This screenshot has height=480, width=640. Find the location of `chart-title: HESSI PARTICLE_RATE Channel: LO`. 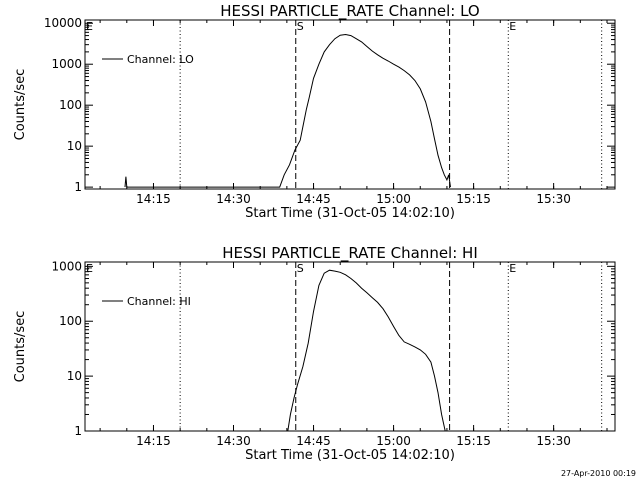

chart-title: HESSI PARTICLE_RATE Channel: LO is located at coordinates (349, 11).